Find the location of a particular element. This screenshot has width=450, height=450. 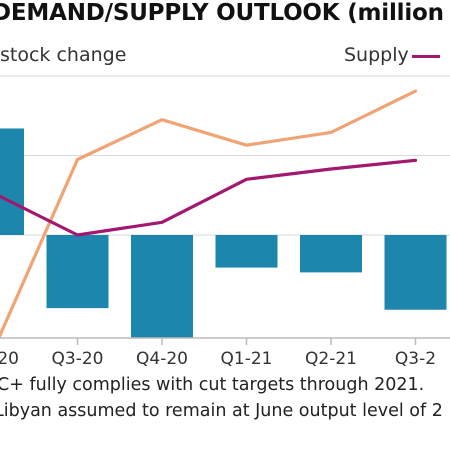

chart-title: DEMAND/SUPPLY OUTLOOK (million b/d is located at coordinates (225, 13).